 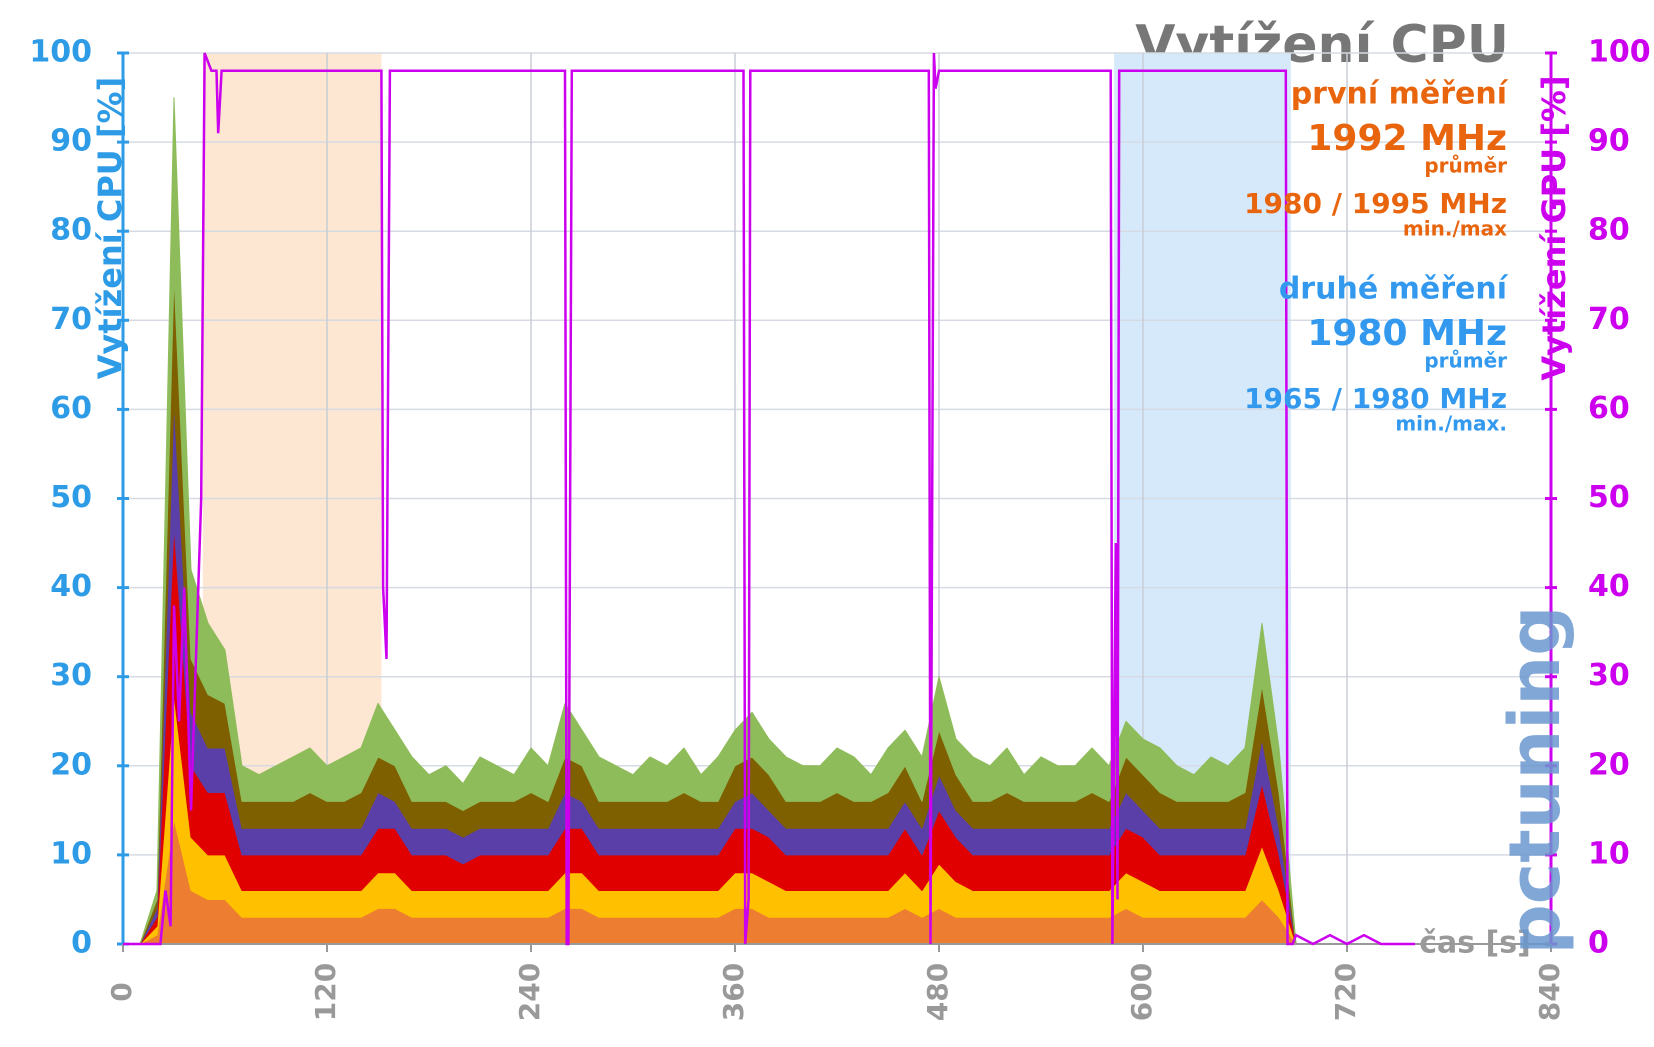 What do you see at coordinates (1554, 227) in the screenshot?
I see `y2-axis-label: Vytížení GPU [%]` at bounding box center [1554, 227].